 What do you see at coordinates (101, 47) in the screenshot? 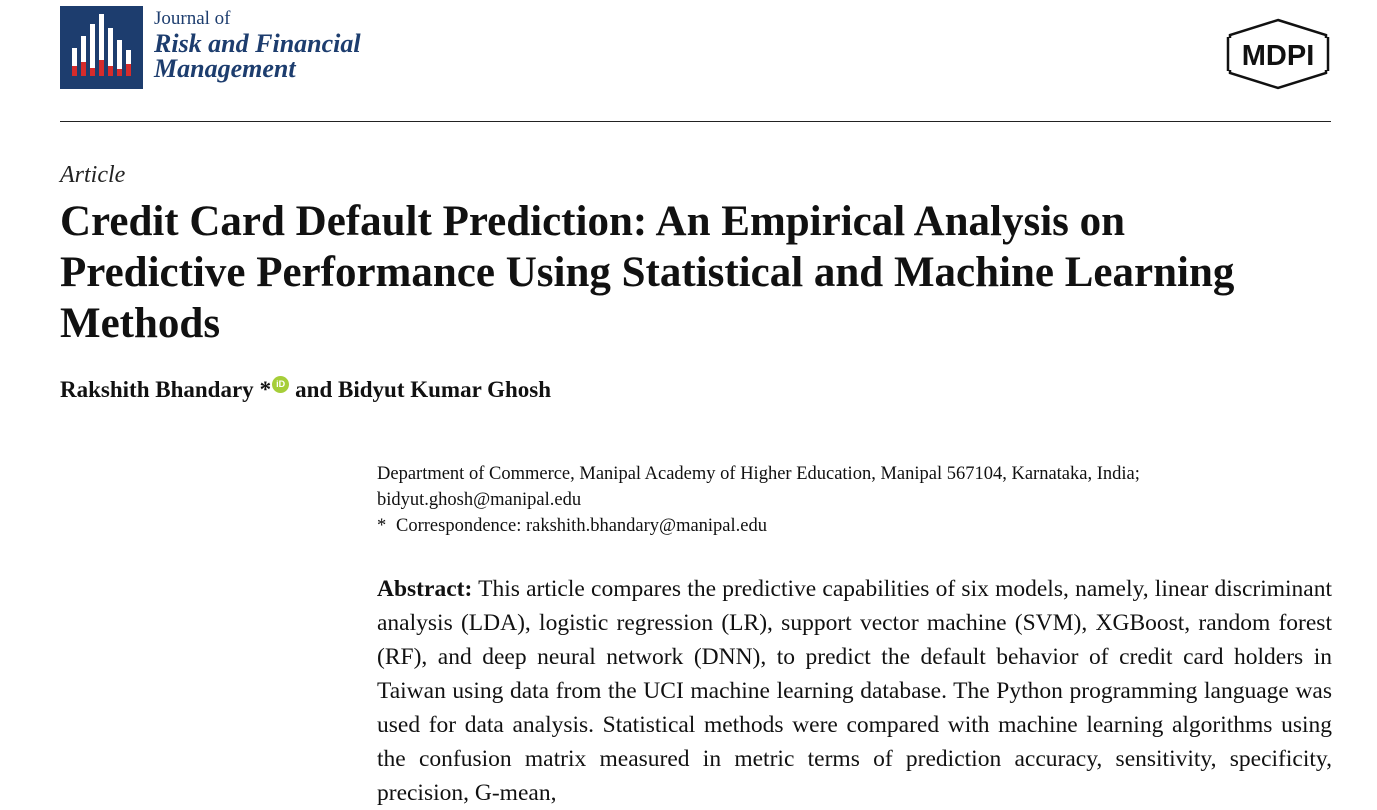
I see `journal-logo` at bounding box center [101, 47].